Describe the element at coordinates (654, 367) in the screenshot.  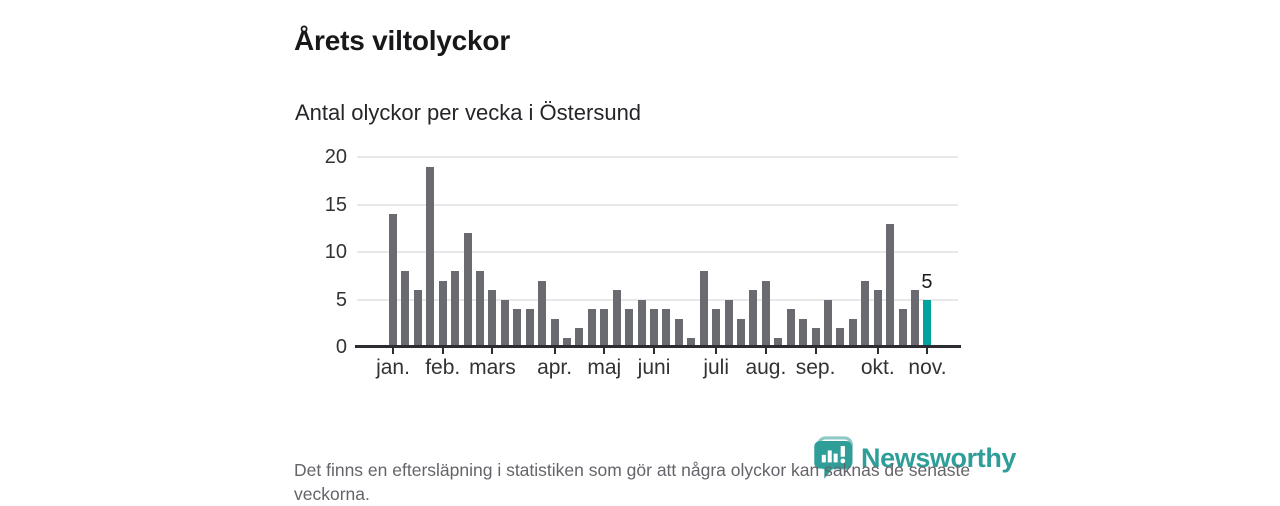
I see `axis-tick-label: juni` at that location.